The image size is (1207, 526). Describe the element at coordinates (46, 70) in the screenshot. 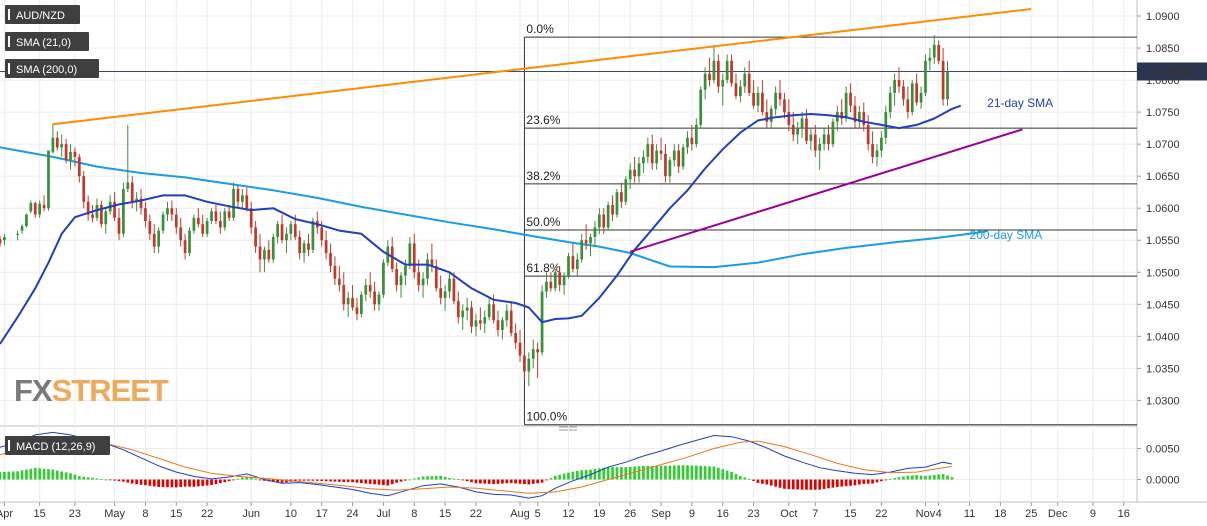

I see `legend-sma200-label: SMA (200,0)` at that location.